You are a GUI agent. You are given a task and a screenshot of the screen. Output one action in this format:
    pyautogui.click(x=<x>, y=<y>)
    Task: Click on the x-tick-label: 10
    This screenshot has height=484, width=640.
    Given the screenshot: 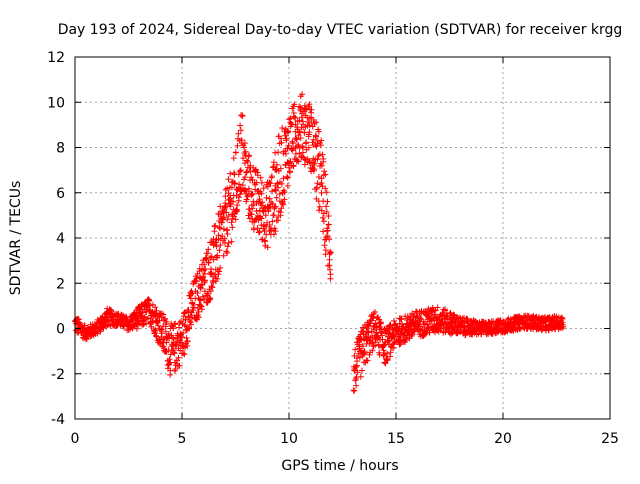 What is the action you would take?
    pyautogui.click(x=289, y=439)
    